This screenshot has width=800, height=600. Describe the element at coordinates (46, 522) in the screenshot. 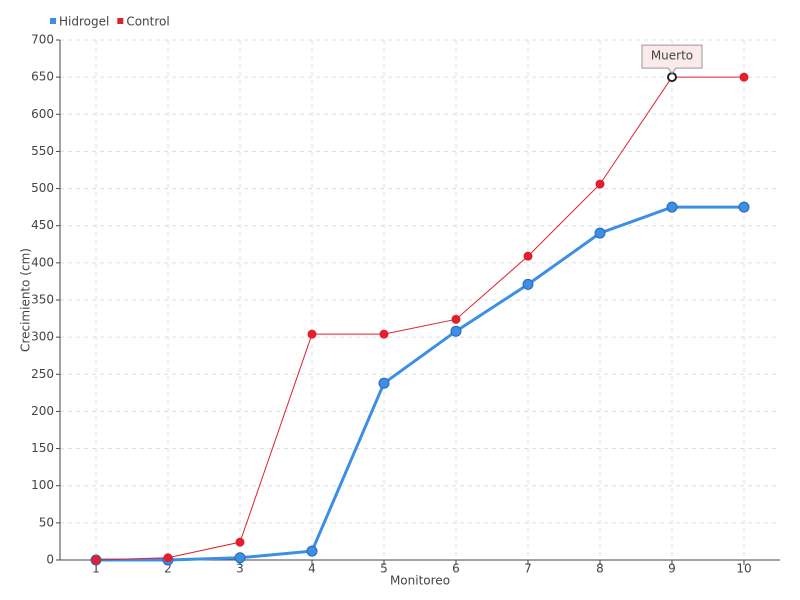

I see `y-tick-label: 50` at that location.